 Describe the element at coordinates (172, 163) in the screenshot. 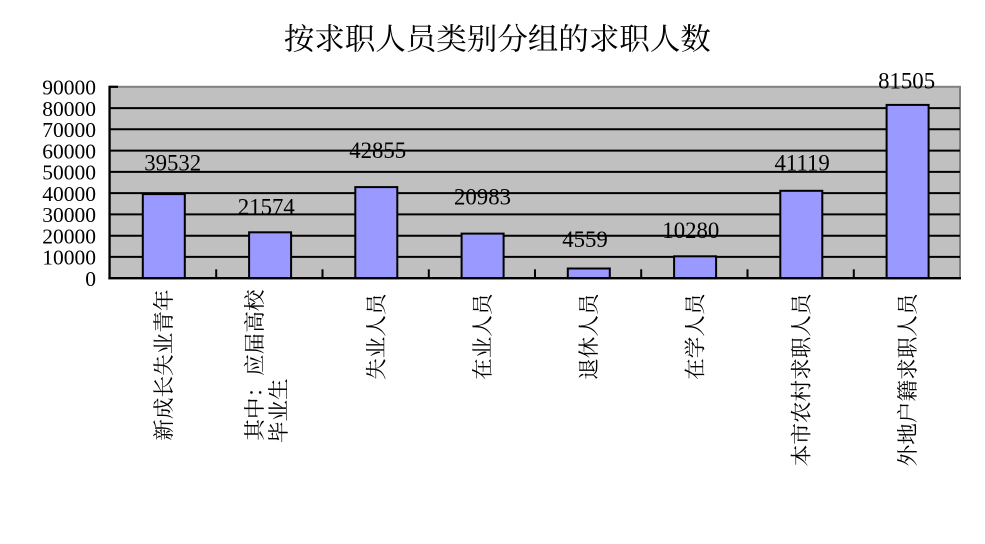

I see `svg-text: 39532` at that location.